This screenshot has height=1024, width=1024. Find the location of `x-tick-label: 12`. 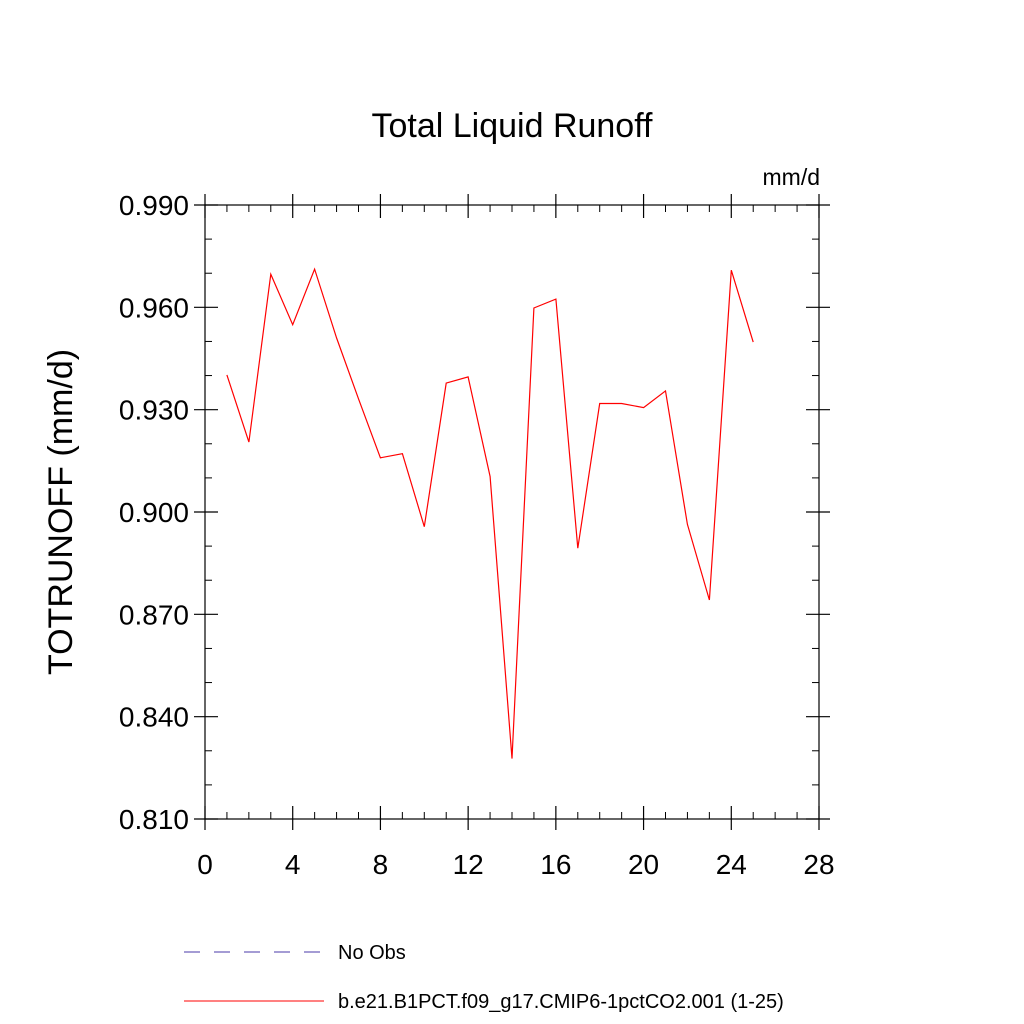

x-tick-label: 12 is located at coordinates (468, 864).